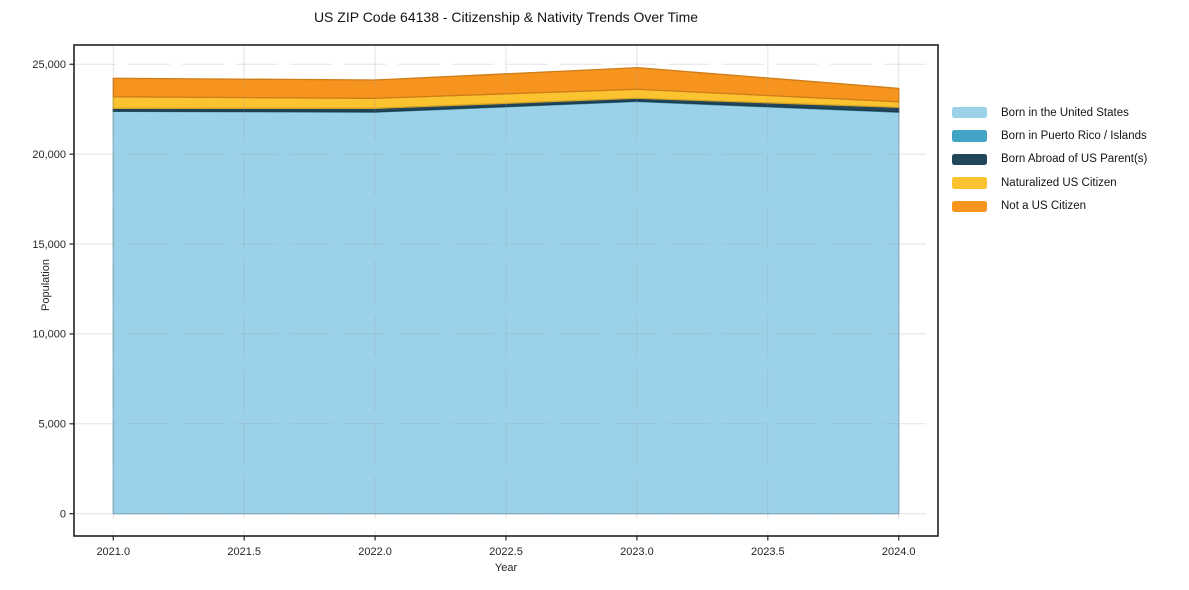 This screenshot has height=590, width=1189. Describe the element at coordinates (506, 552) in the screenshot. I see `x-tick-label: 2022.5` at that location.